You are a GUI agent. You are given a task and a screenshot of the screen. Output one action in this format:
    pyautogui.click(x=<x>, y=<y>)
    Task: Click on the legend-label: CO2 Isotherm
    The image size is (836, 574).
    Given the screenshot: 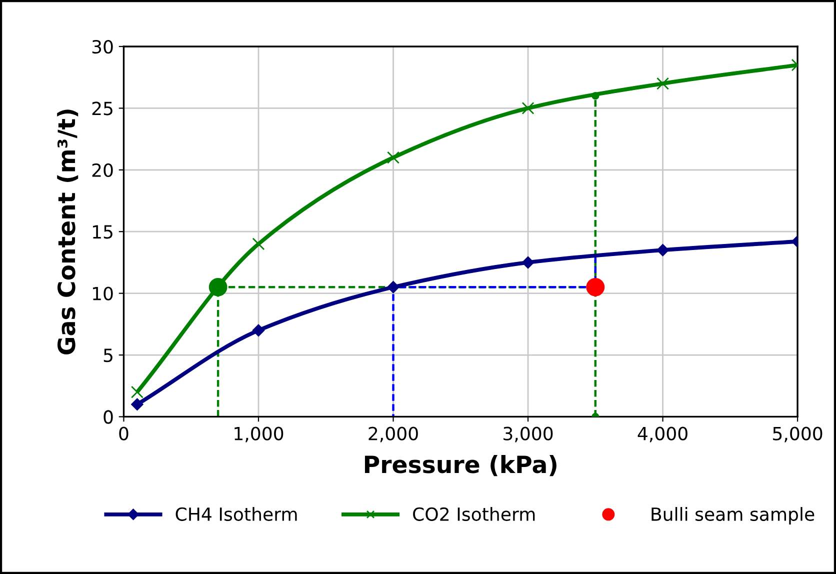 What is the action you would take?
    pyautogui.click(x=474, y=514)
    